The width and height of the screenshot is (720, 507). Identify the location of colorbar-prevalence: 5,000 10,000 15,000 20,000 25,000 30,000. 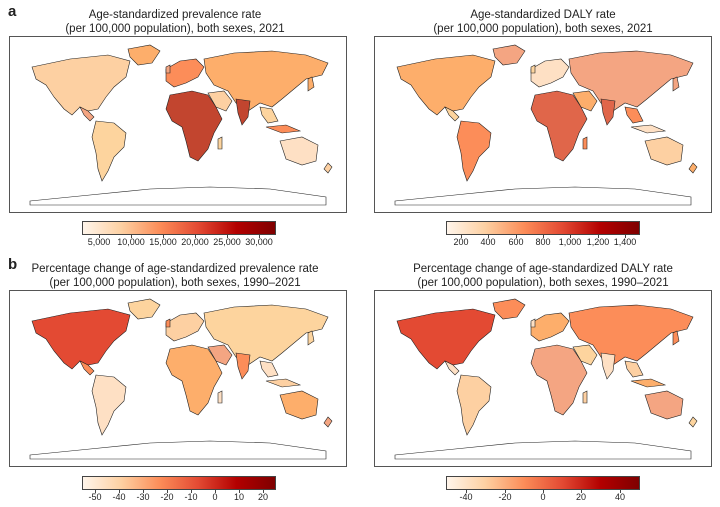
(179, 234).